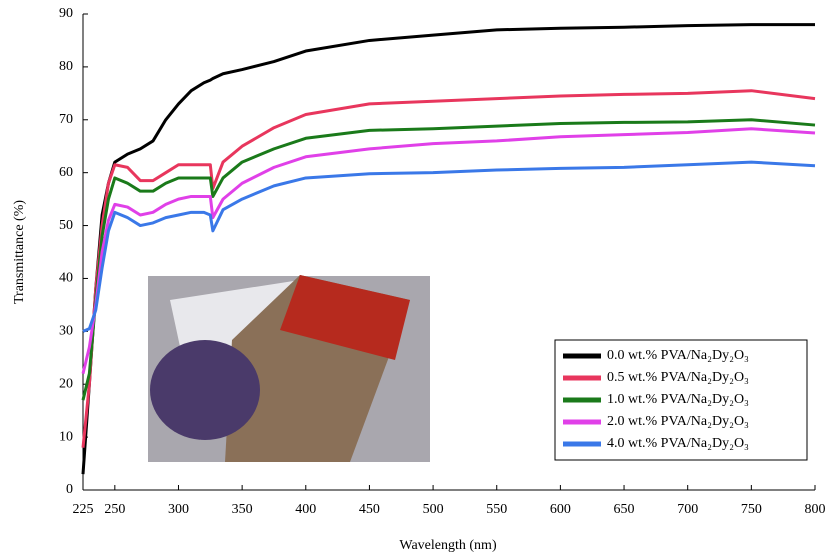 This screenshot has width=826, height=559. I want to click on inset-card-roof, so click(345, 317).